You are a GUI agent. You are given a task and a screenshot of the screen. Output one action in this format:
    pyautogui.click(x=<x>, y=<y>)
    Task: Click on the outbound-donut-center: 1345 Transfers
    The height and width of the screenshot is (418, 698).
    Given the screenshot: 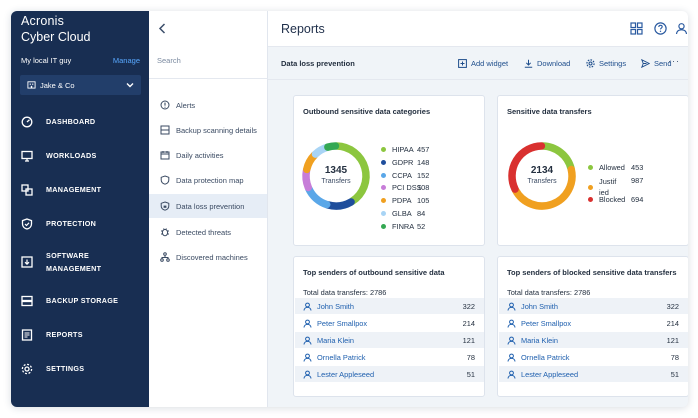 What is the action you would take?
    pyautogui.click(x=336, y=175)
    